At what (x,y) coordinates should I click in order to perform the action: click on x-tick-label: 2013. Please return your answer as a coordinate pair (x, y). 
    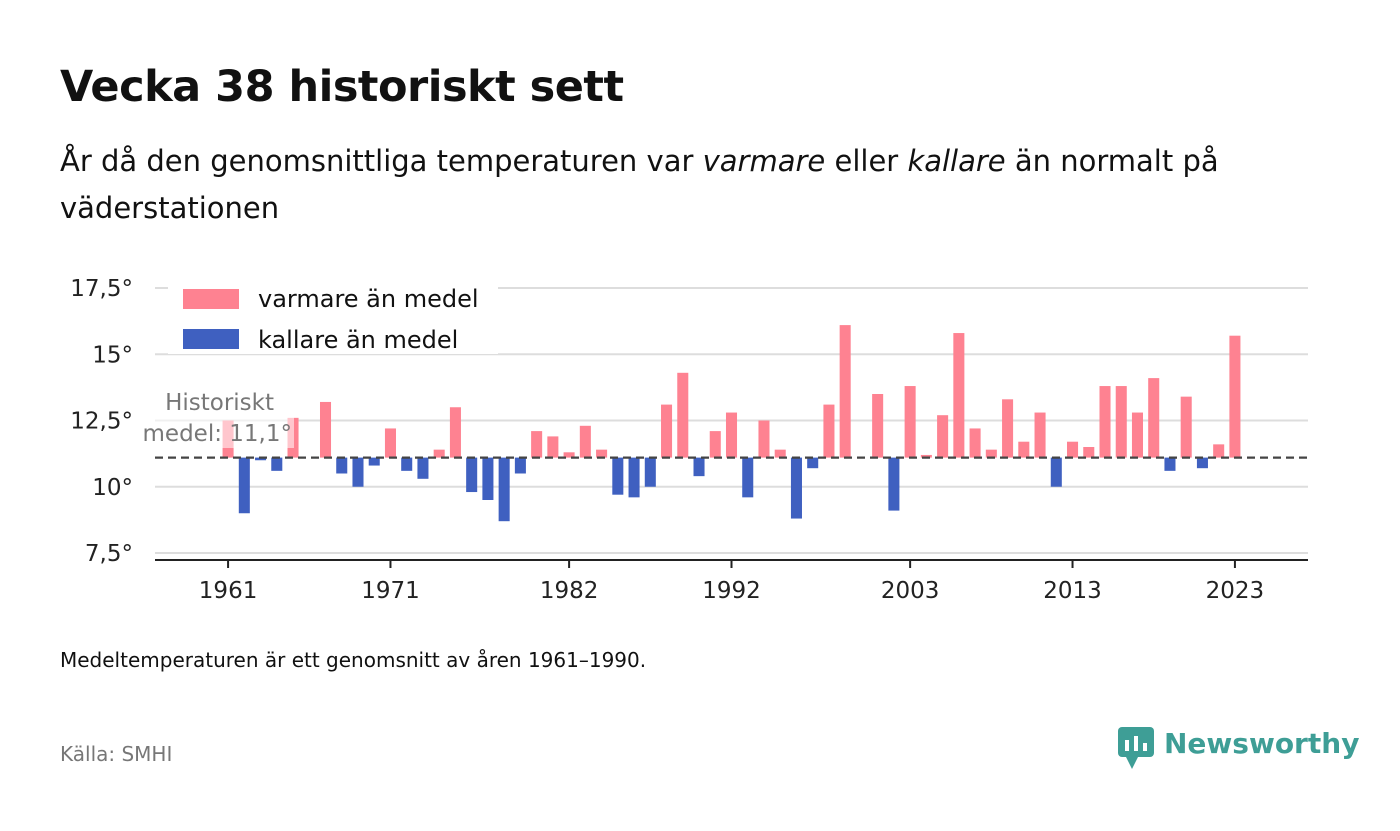
    Looking at the image, I should click on (1072, 591).